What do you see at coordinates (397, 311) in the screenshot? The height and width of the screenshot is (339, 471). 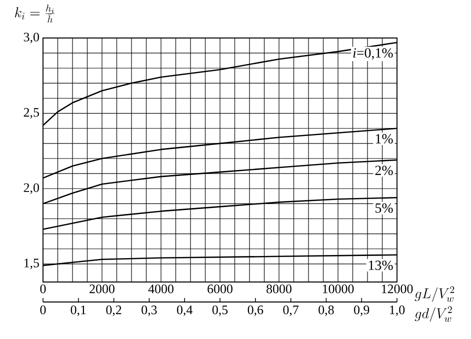 I see `x2-tick-label: 1,0` at bounding box center [397, 311].